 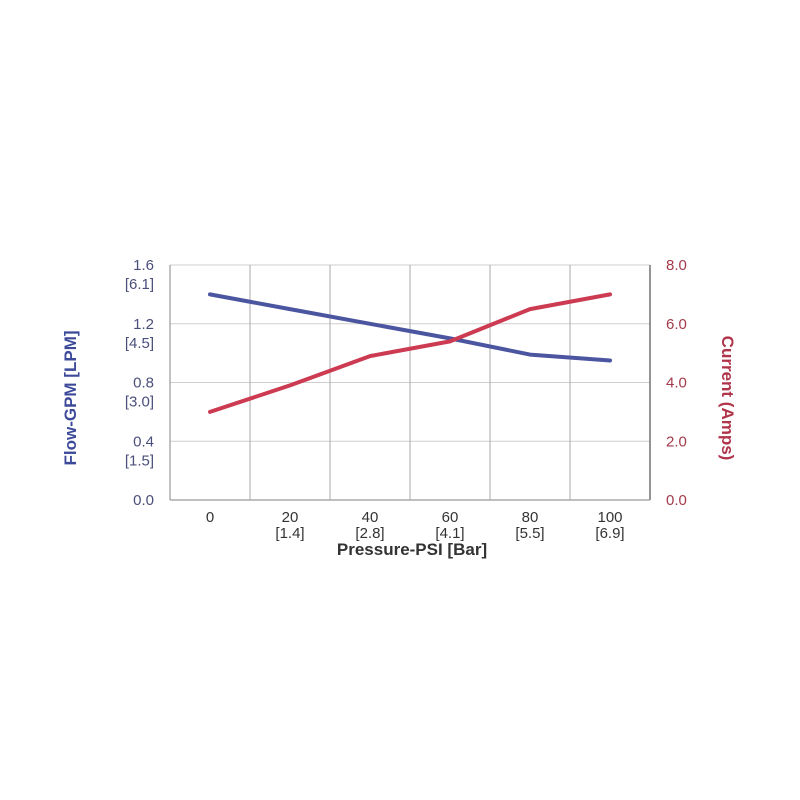 I want to click on x-tick-label: 80, so click(x=530, y=517).